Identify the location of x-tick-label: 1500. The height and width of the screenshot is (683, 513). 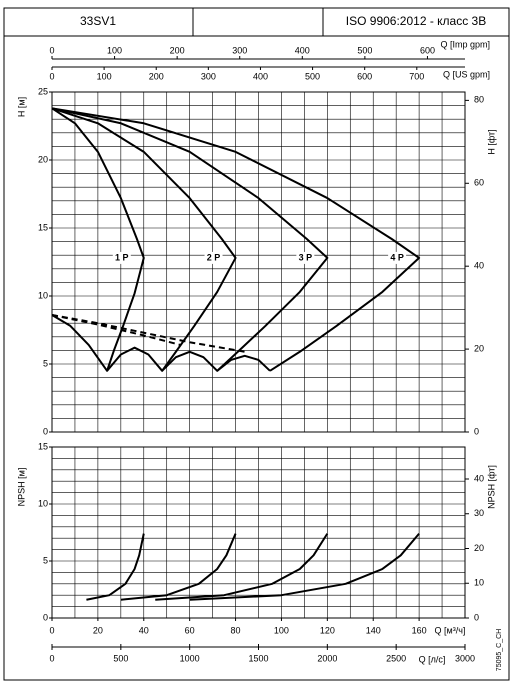
(258, 658).